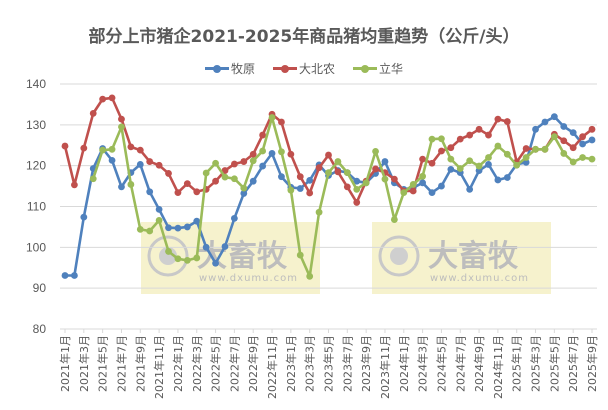  Describe the element at coordinates (229, 68) in the screenshot. I see `legend-item-muyuan: 牧原` at that location.